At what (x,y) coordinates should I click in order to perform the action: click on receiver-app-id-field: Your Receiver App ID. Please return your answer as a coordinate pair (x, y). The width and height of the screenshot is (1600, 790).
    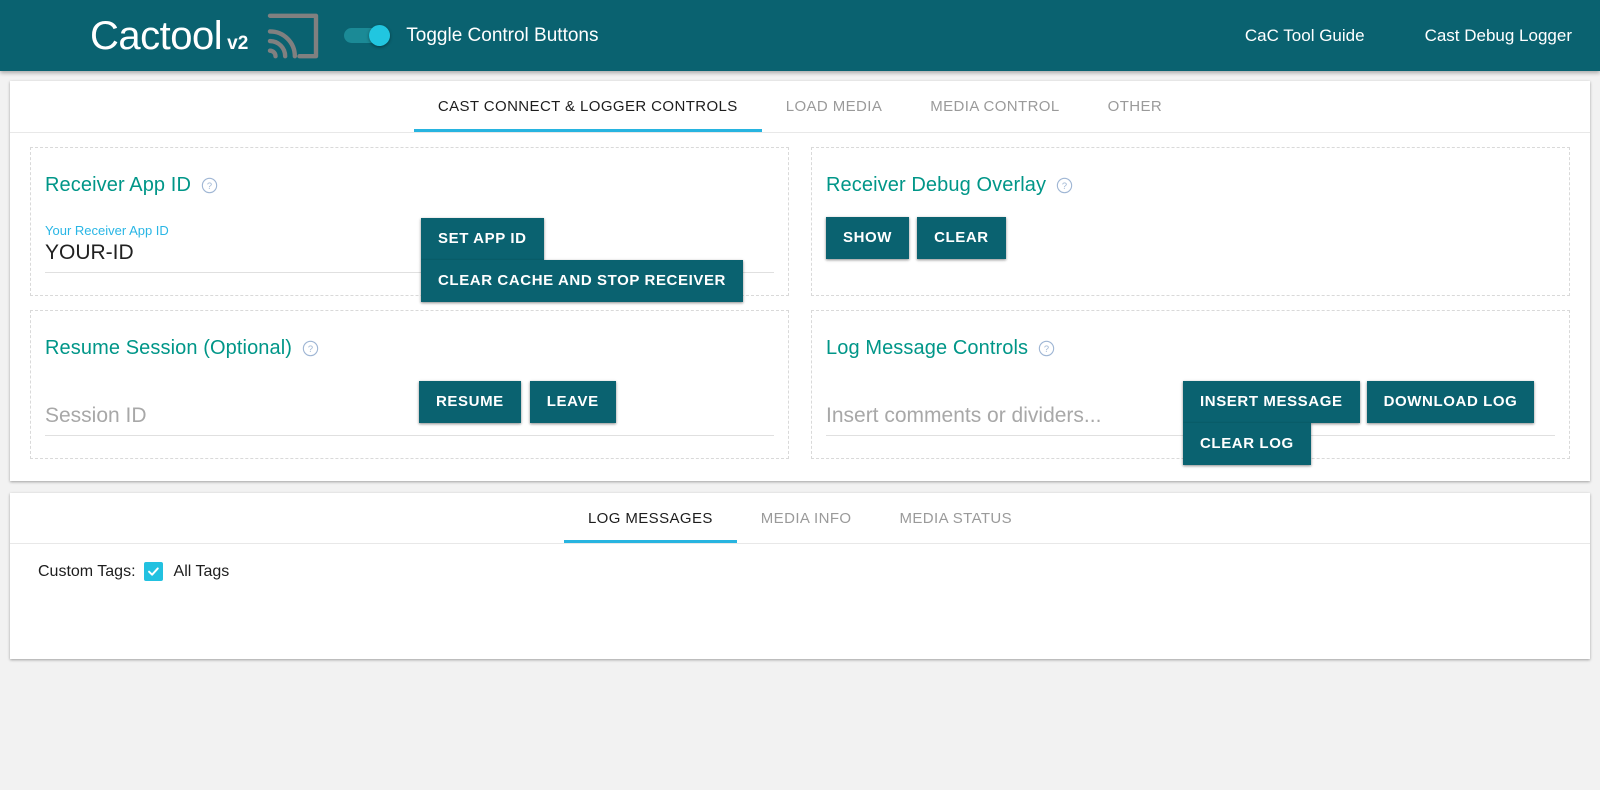
    Looking at the image, I should click on (409, 248).